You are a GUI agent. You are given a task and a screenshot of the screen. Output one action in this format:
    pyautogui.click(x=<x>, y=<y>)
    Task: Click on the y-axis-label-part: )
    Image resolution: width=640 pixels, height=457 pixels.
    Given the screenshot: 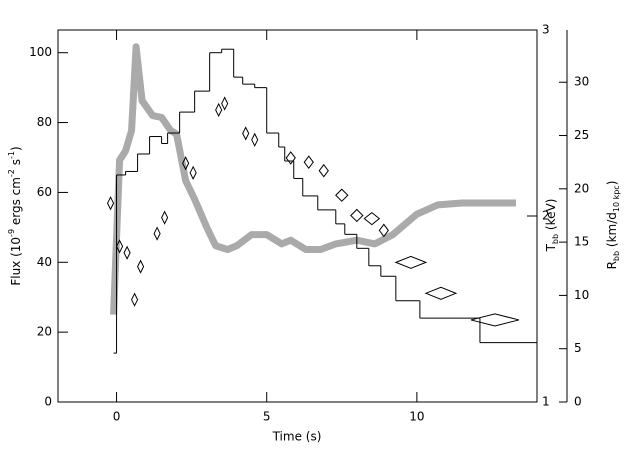 What is the action you would take?
    pyautogui.click(x=16, y=148)
    